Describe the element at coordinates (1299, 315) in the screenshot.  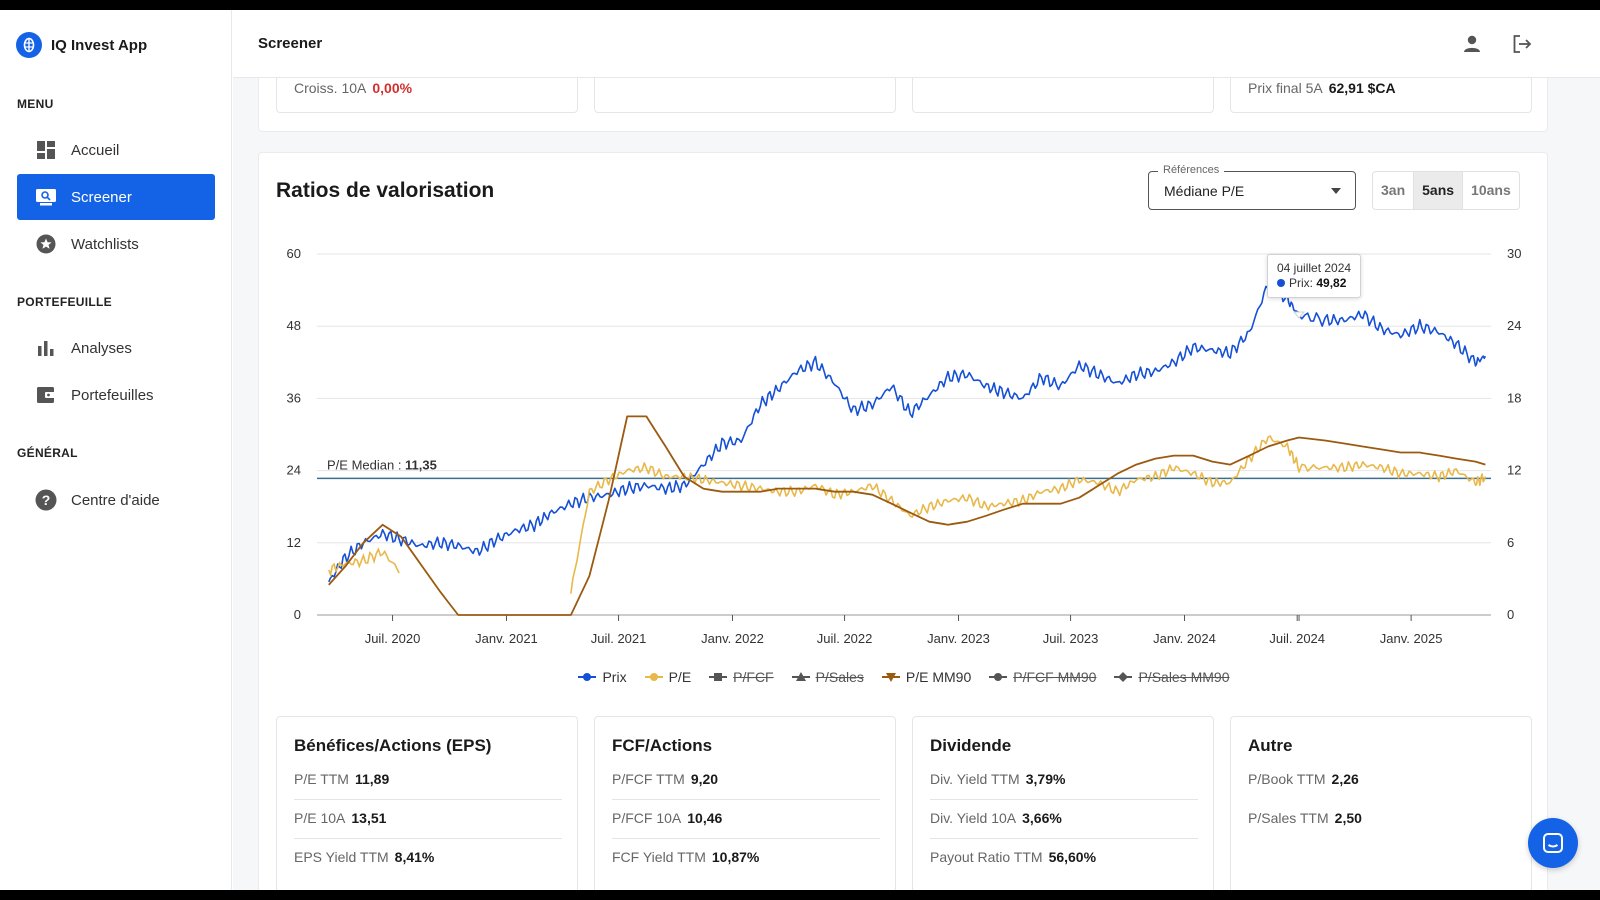
I see `tooltip-pointer` at that location.